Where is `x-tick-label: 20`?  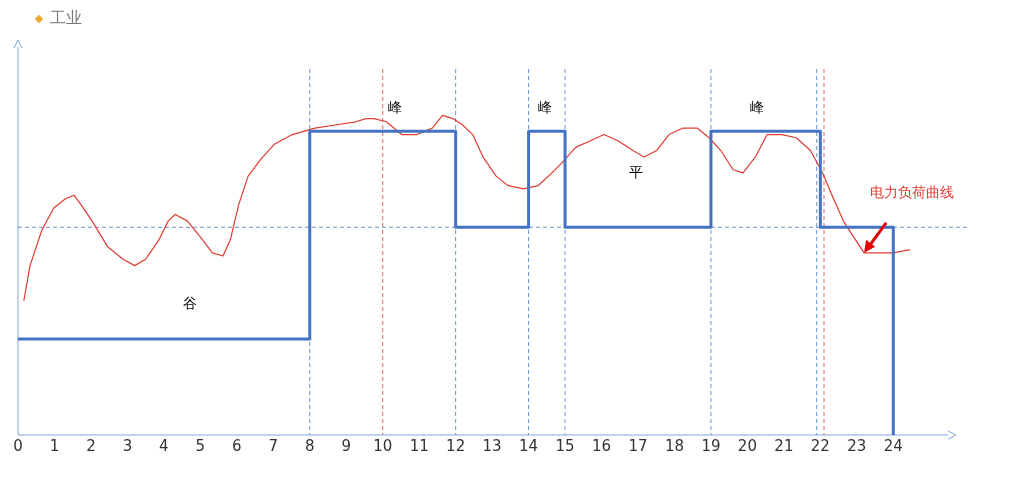
x-tick-label: 20 is located at coordinates (747, 445).